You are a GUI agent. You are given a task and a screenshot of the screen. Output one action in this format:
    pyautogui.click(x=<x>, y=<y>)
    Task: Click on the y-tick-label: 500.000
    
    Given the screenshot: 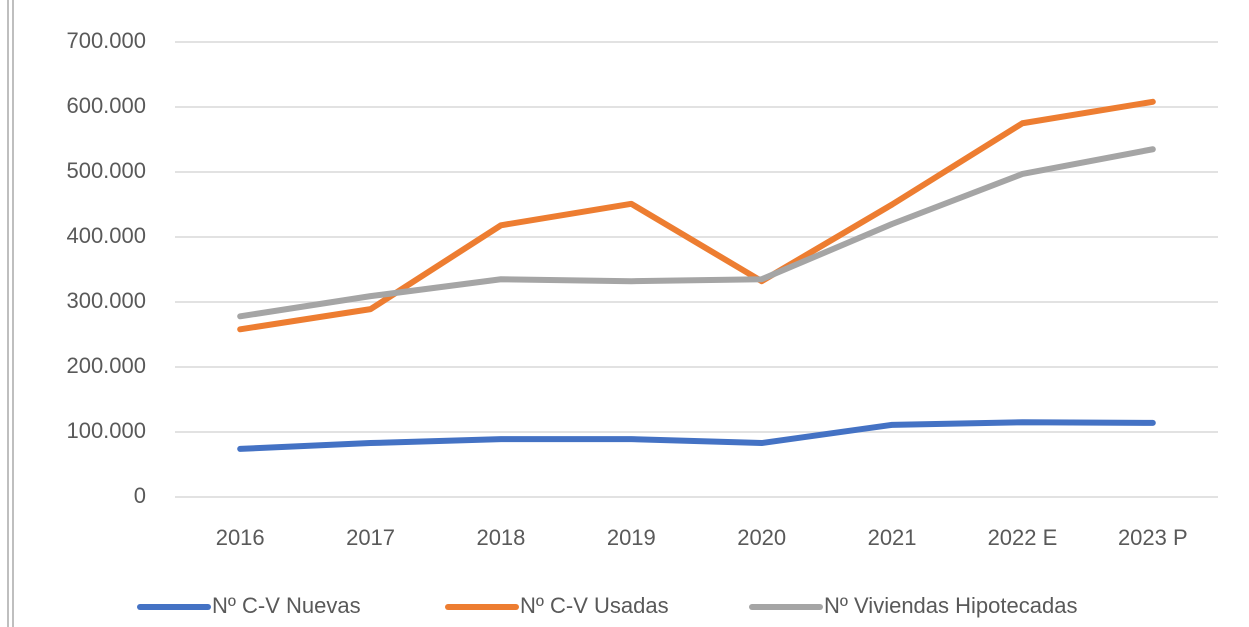 What is the action you would take?
    pyautogui.click(x=106, y=170)
    